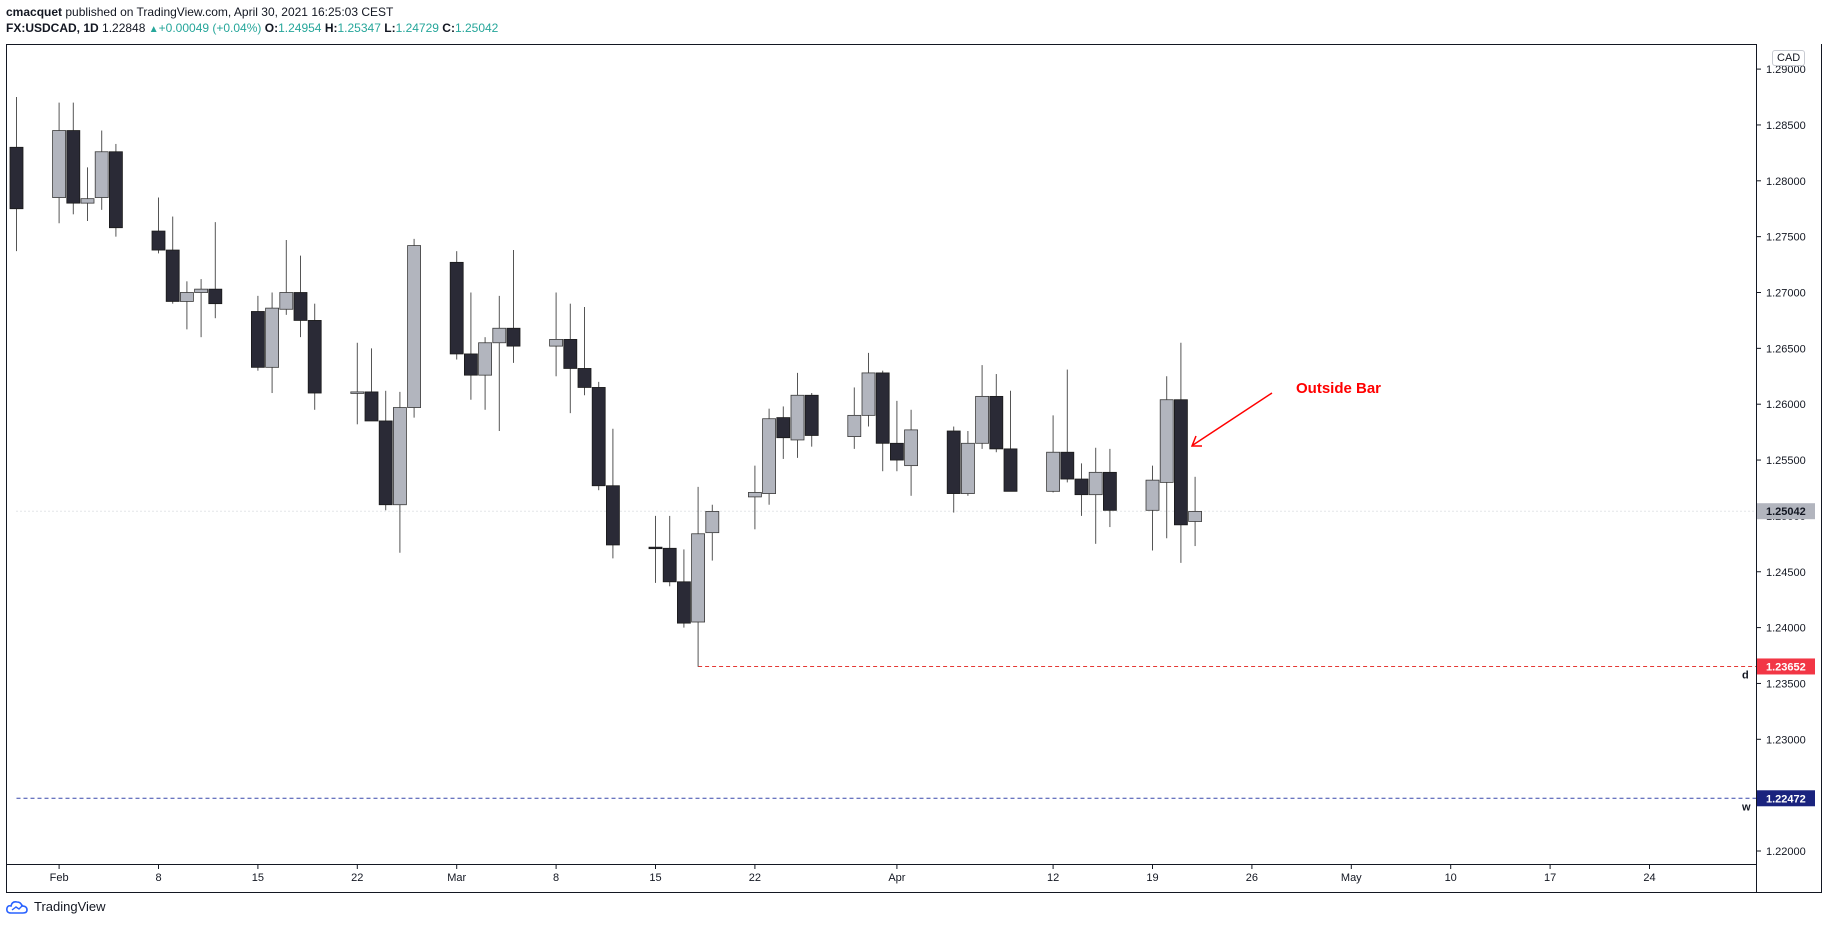 Image resolution: width=1828 pixels, height=929 pixels. I want to click on x-tick-label: 8, so click(158, 878).